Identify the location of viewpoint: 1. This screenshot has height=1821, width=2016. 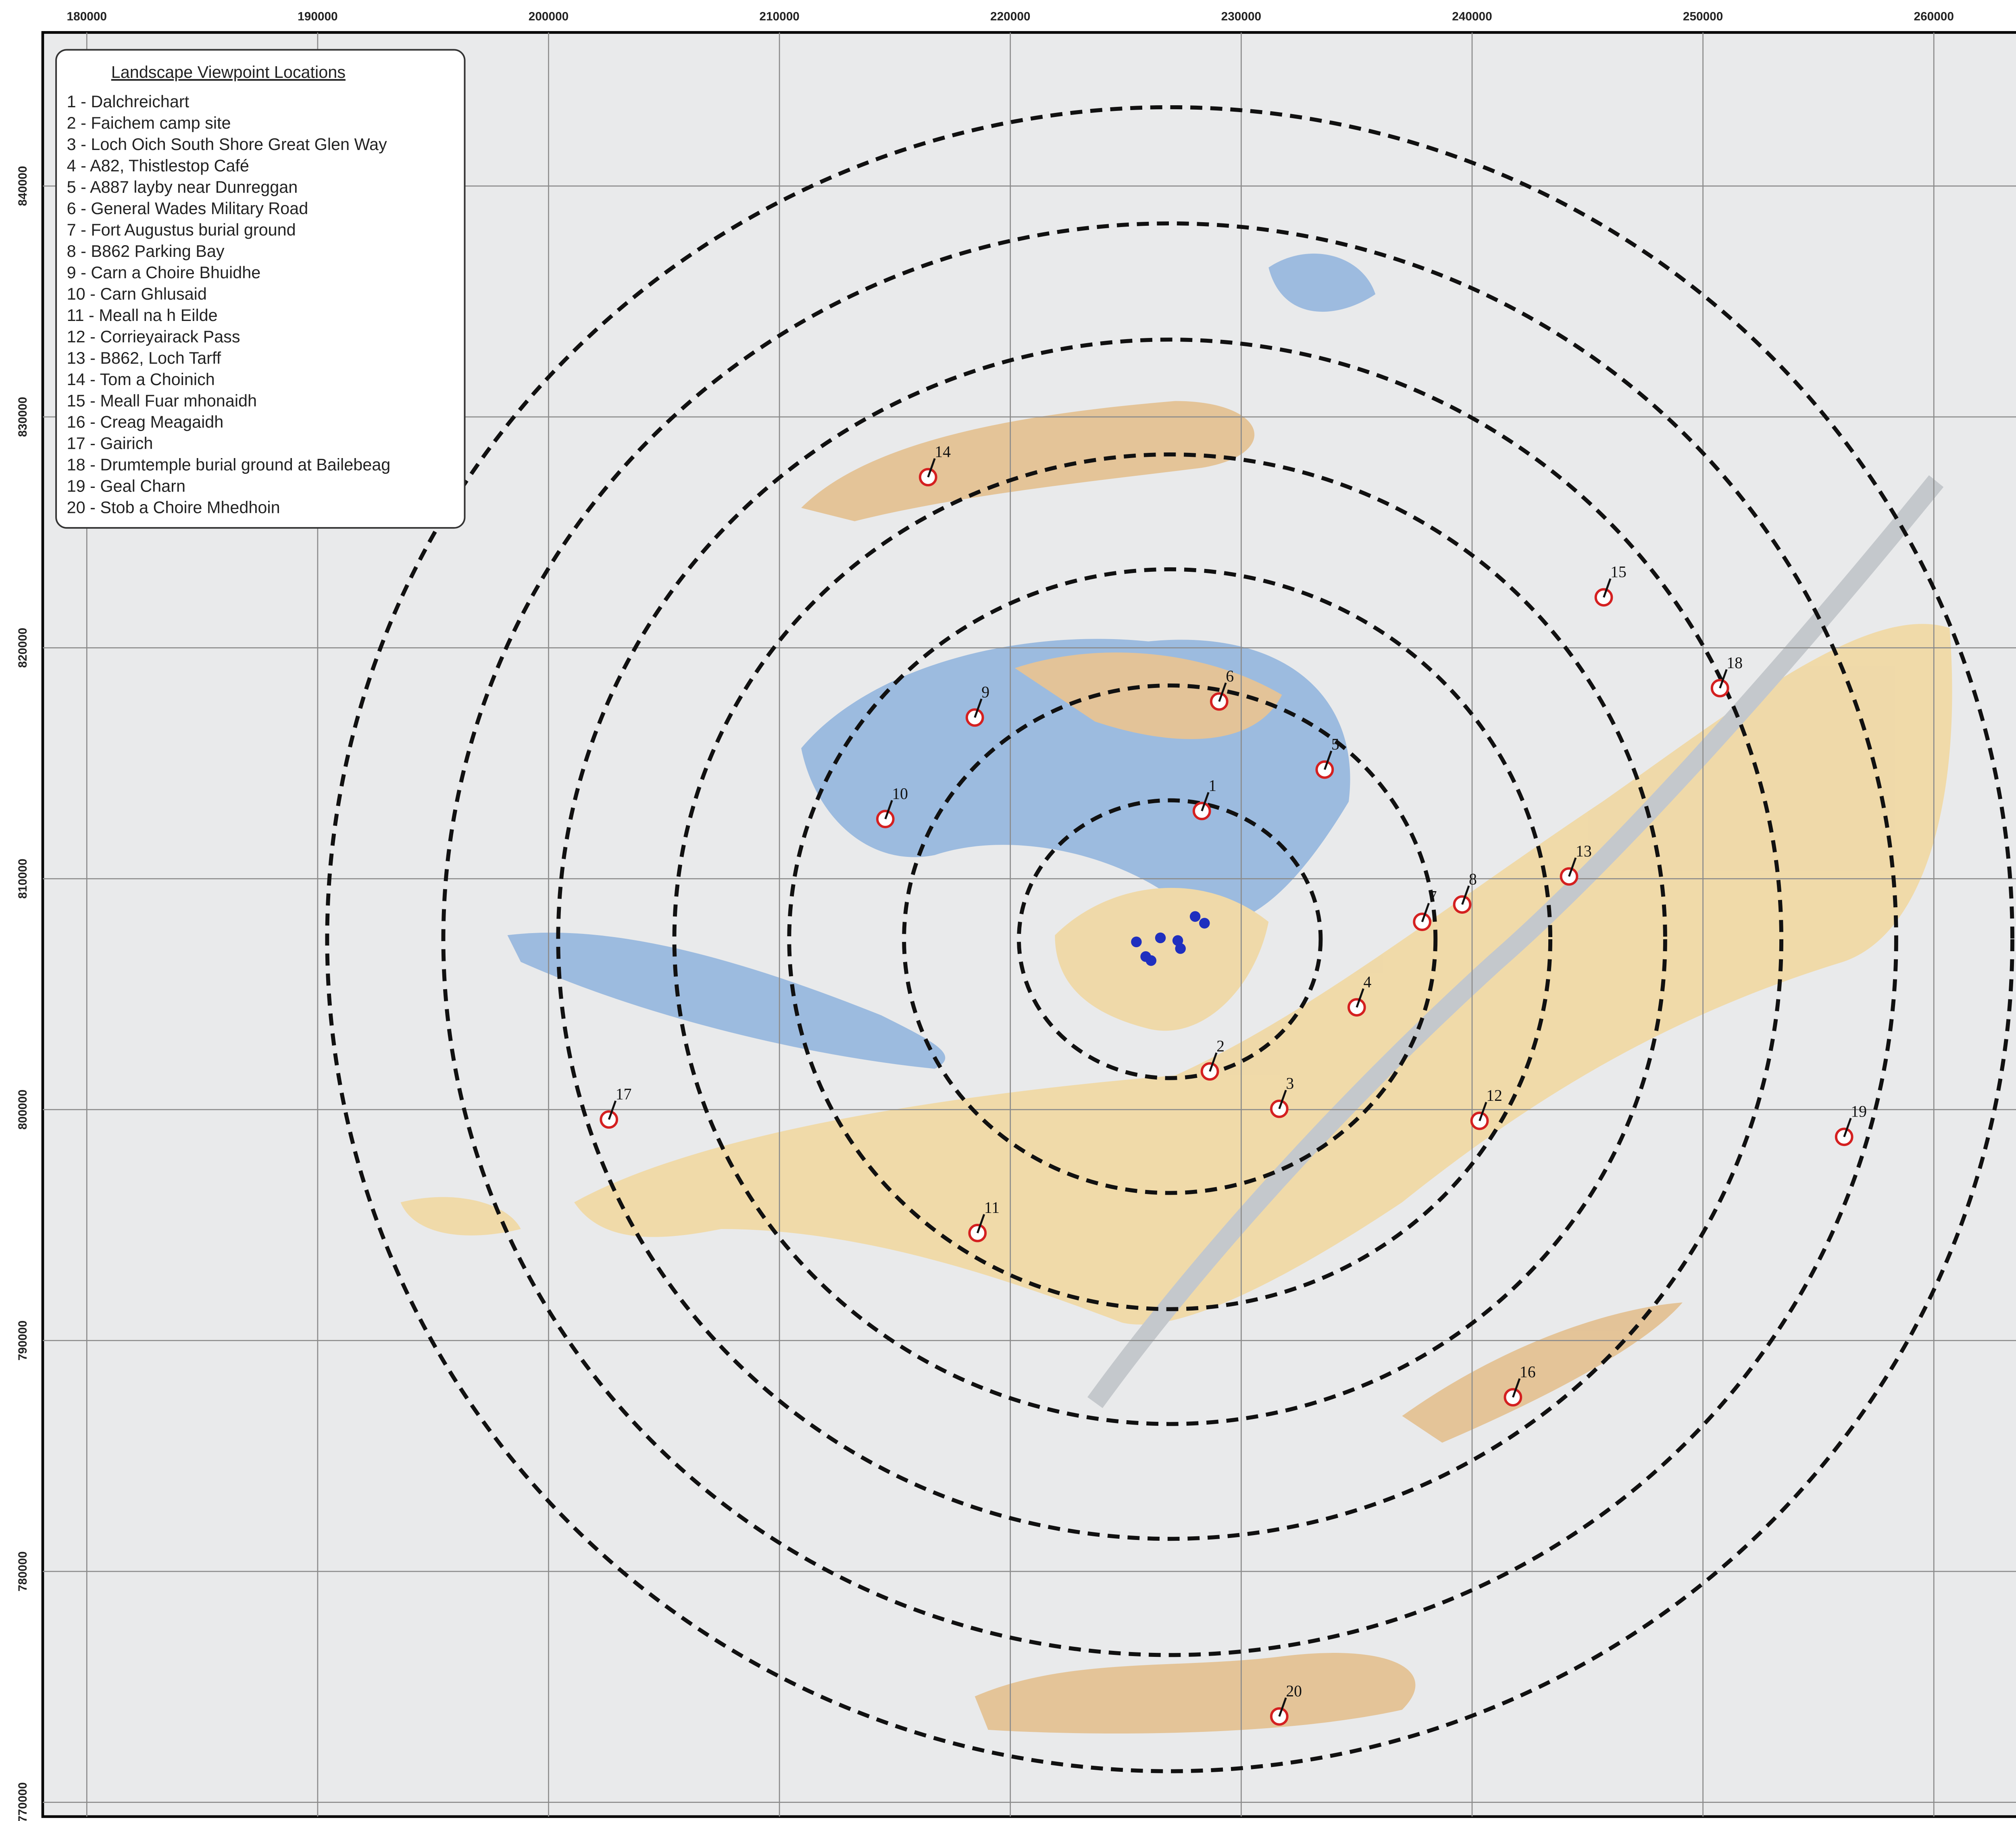
(1204, 799).